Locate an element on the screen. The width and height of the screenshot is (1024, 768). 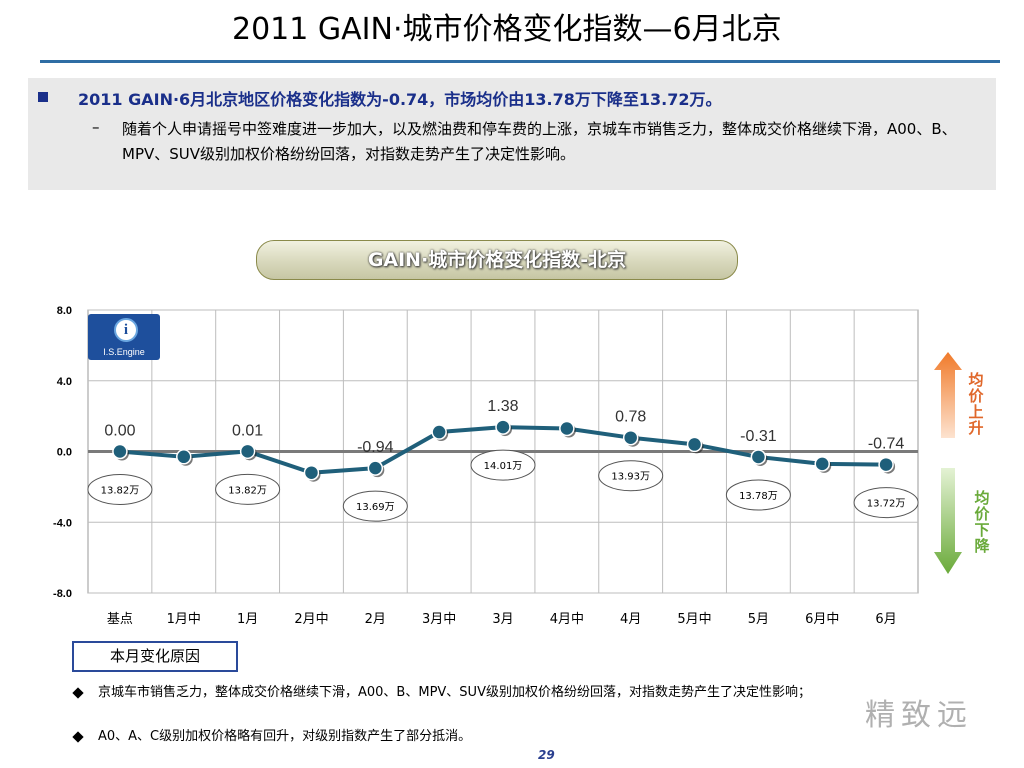
data-value-label: 0.78 is located at coordinates (630, 417).